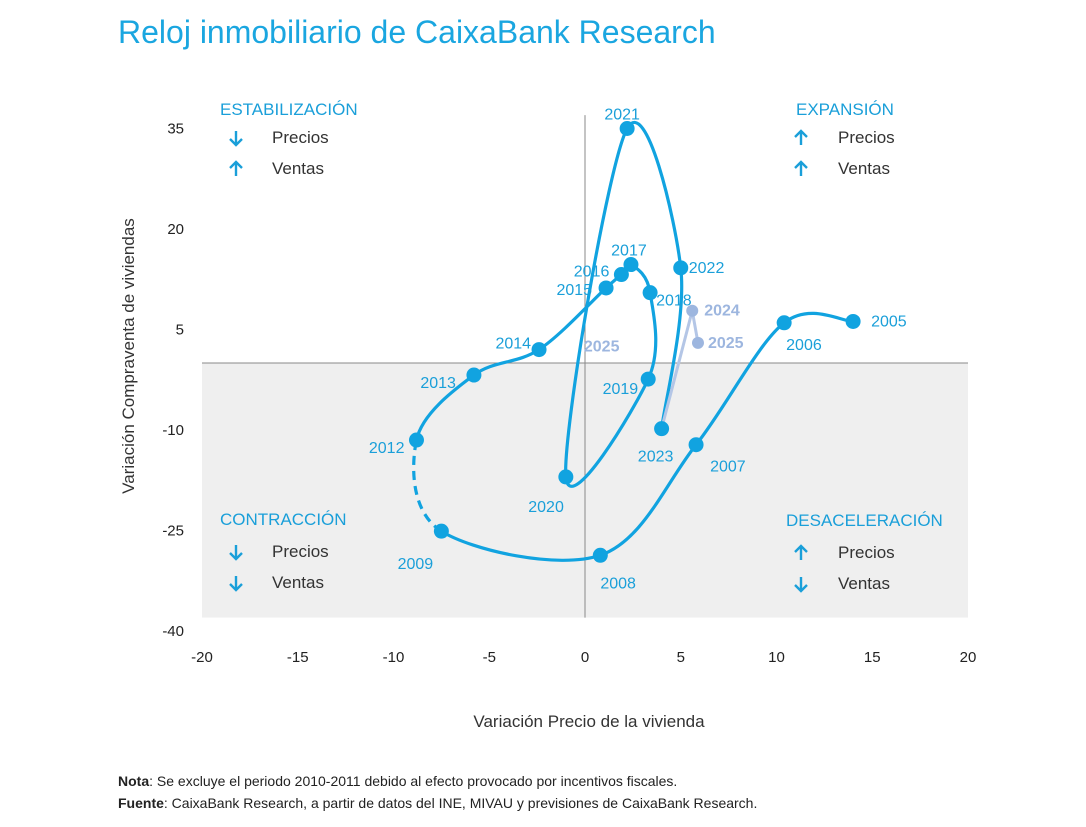 Image resolution: width=1086 pixels, height=827 pixels. What do you see at coordinates (631, 265) in the screenshot?
I see `point-2017` at bounding box center [631, 265].